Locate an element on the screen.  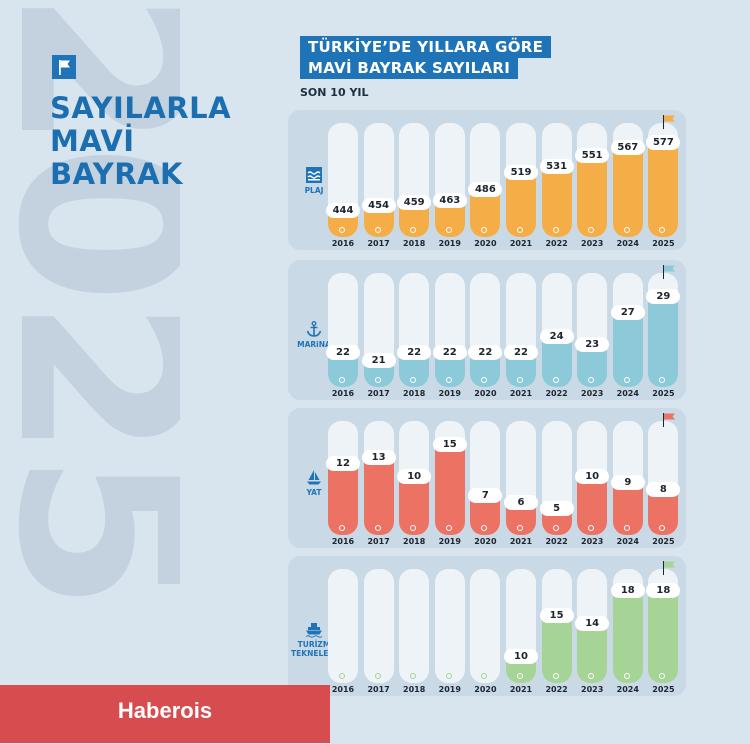
chart-subtitle: SON 10 YIL is located at coordinates (334, 92).